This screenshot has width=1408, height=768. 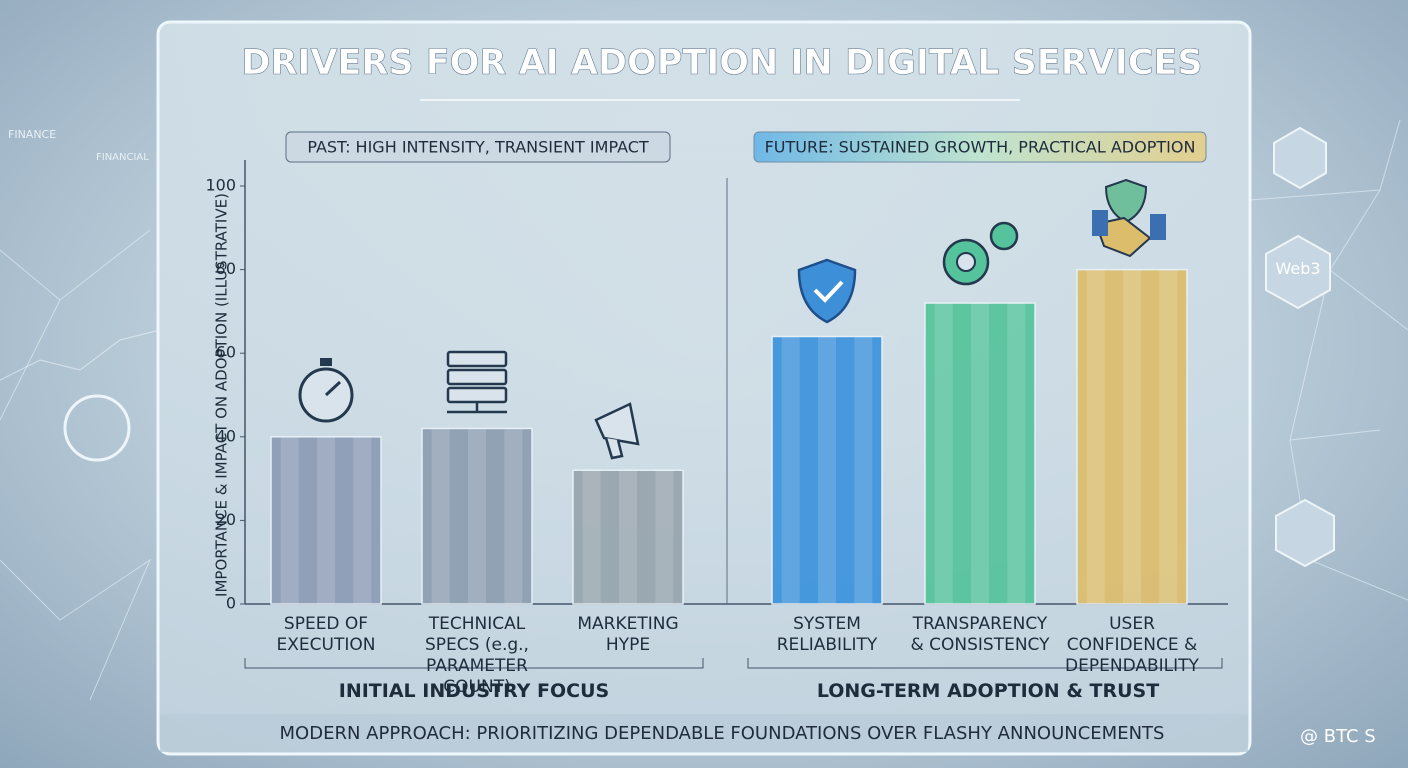 I want to click on footer-band, so click(x=704, y=733).